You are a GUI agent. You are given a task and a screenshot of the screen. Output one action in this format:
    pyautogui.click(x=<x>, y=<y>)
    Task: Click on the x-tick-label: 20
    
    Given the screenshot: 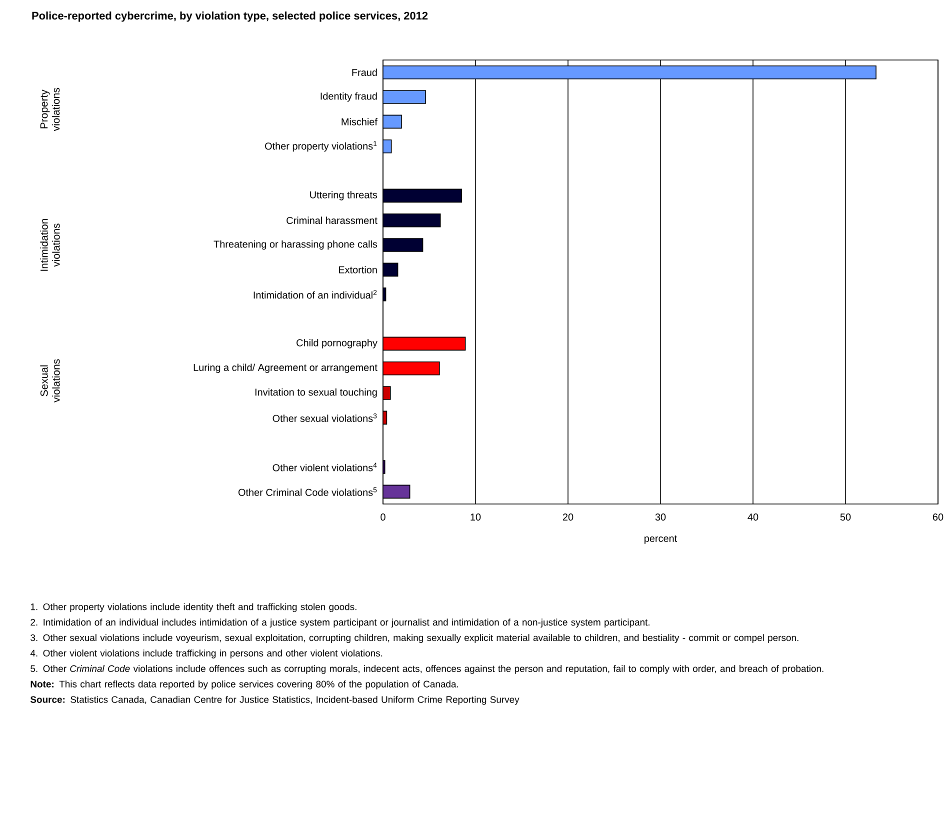 What is the action you would take?
    pyautogui.click(x=568, y=517)
    